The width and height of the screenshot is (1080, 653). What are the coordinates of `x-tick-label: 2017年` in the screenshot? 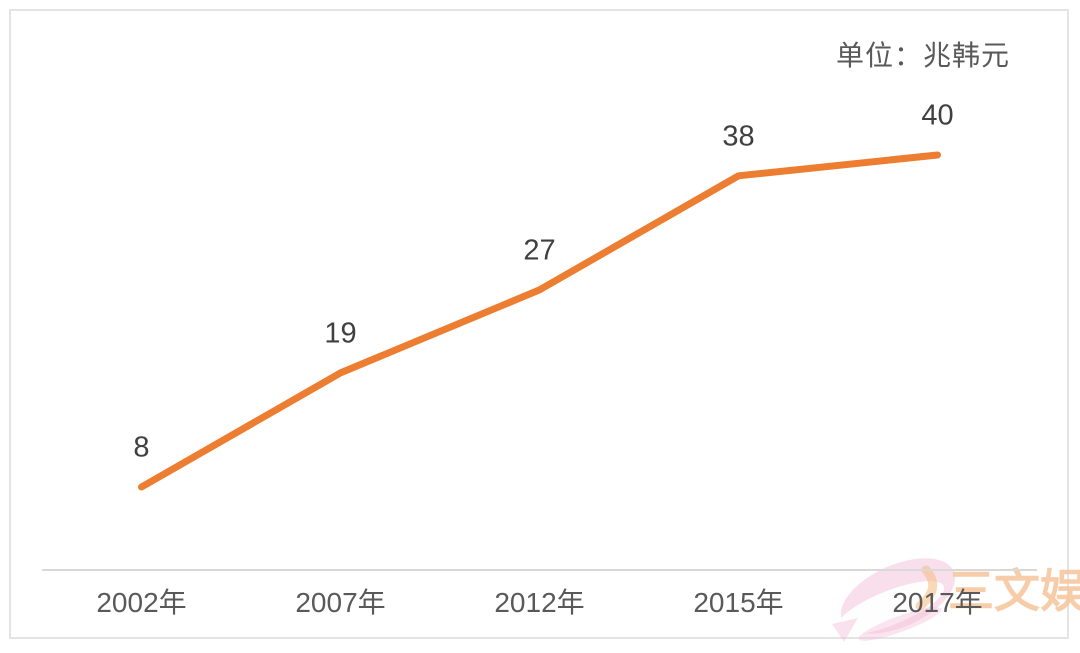 It's located at (937, 602).